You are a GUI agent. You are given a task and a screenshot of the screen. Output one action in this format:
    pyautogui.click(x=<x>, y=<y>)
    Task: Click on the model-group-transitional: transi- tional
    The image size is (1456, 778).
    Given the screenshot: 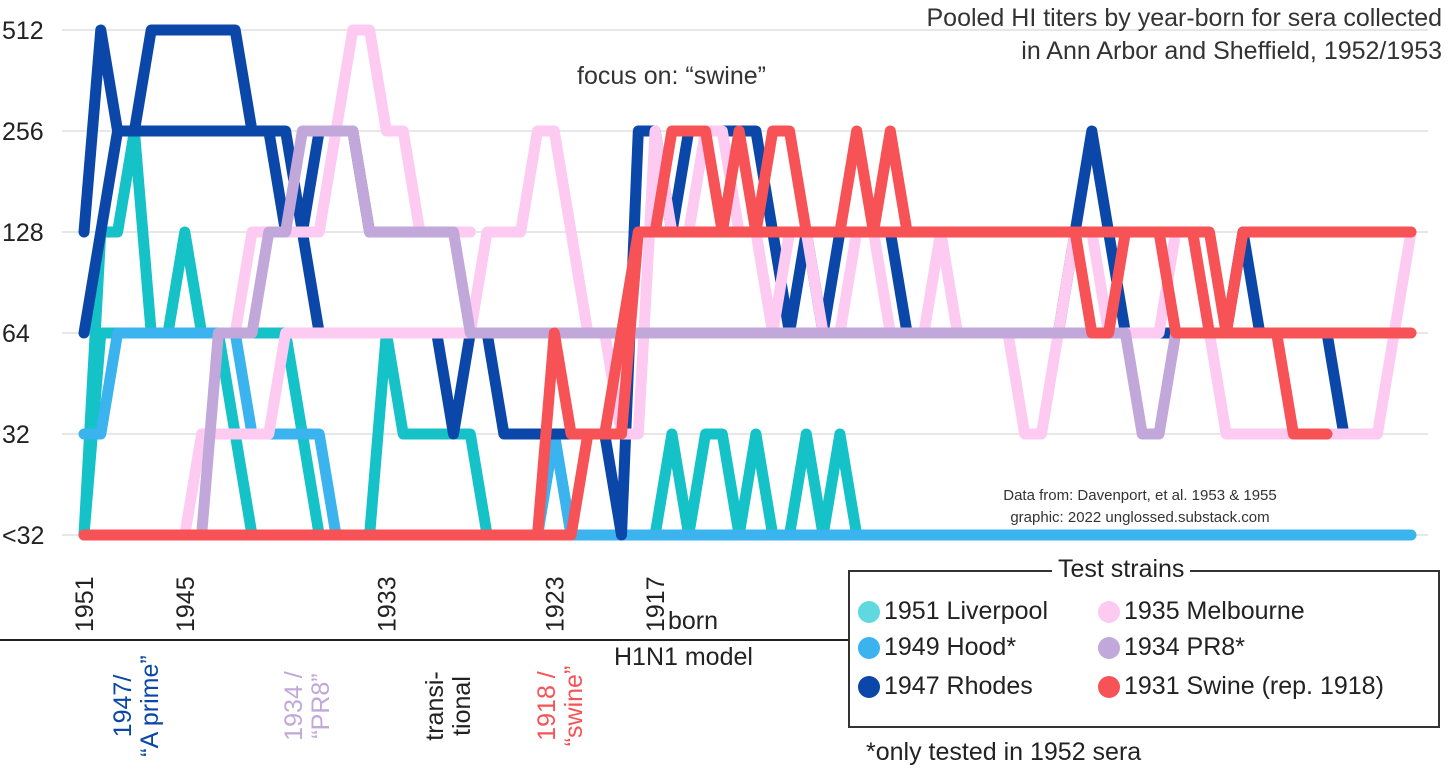 What is the action you would take?
    pyautogui.click(x=449, y=706)
    